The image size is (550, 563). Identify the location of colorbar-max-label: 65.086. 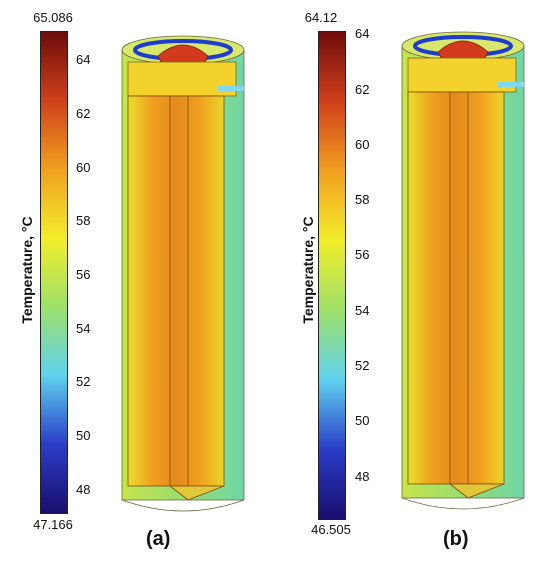
(53, 17).